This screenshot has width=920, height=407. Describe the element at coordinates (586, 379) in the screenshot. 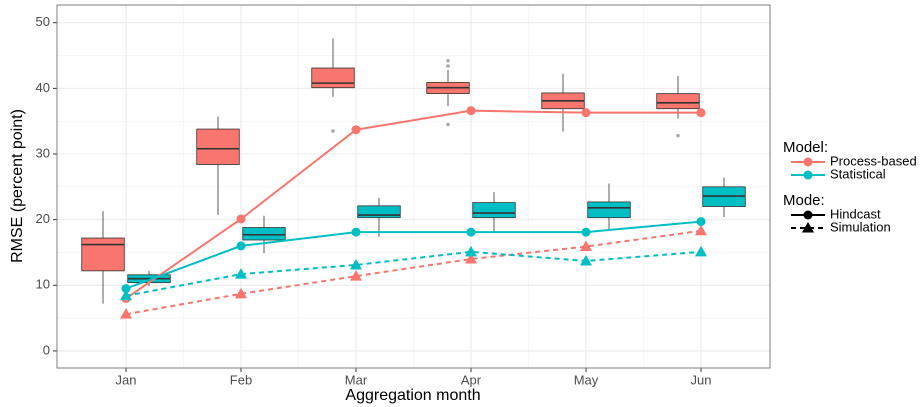

I see `x-tick-label: May` at that location.